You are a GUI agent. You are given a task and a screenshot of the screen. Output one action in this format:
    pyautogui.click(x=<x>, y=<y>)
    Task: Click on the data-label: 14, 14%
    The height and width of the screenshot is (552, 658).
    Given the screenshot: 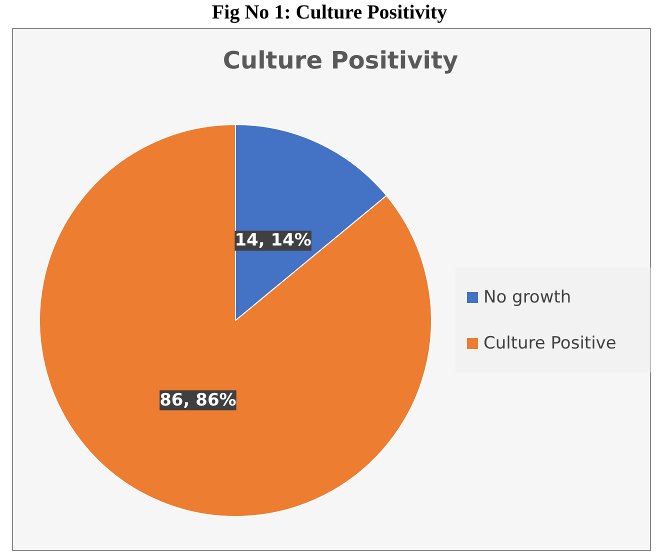 What is the action you would take?
    pyautogui.click(x=273, y=240)
    